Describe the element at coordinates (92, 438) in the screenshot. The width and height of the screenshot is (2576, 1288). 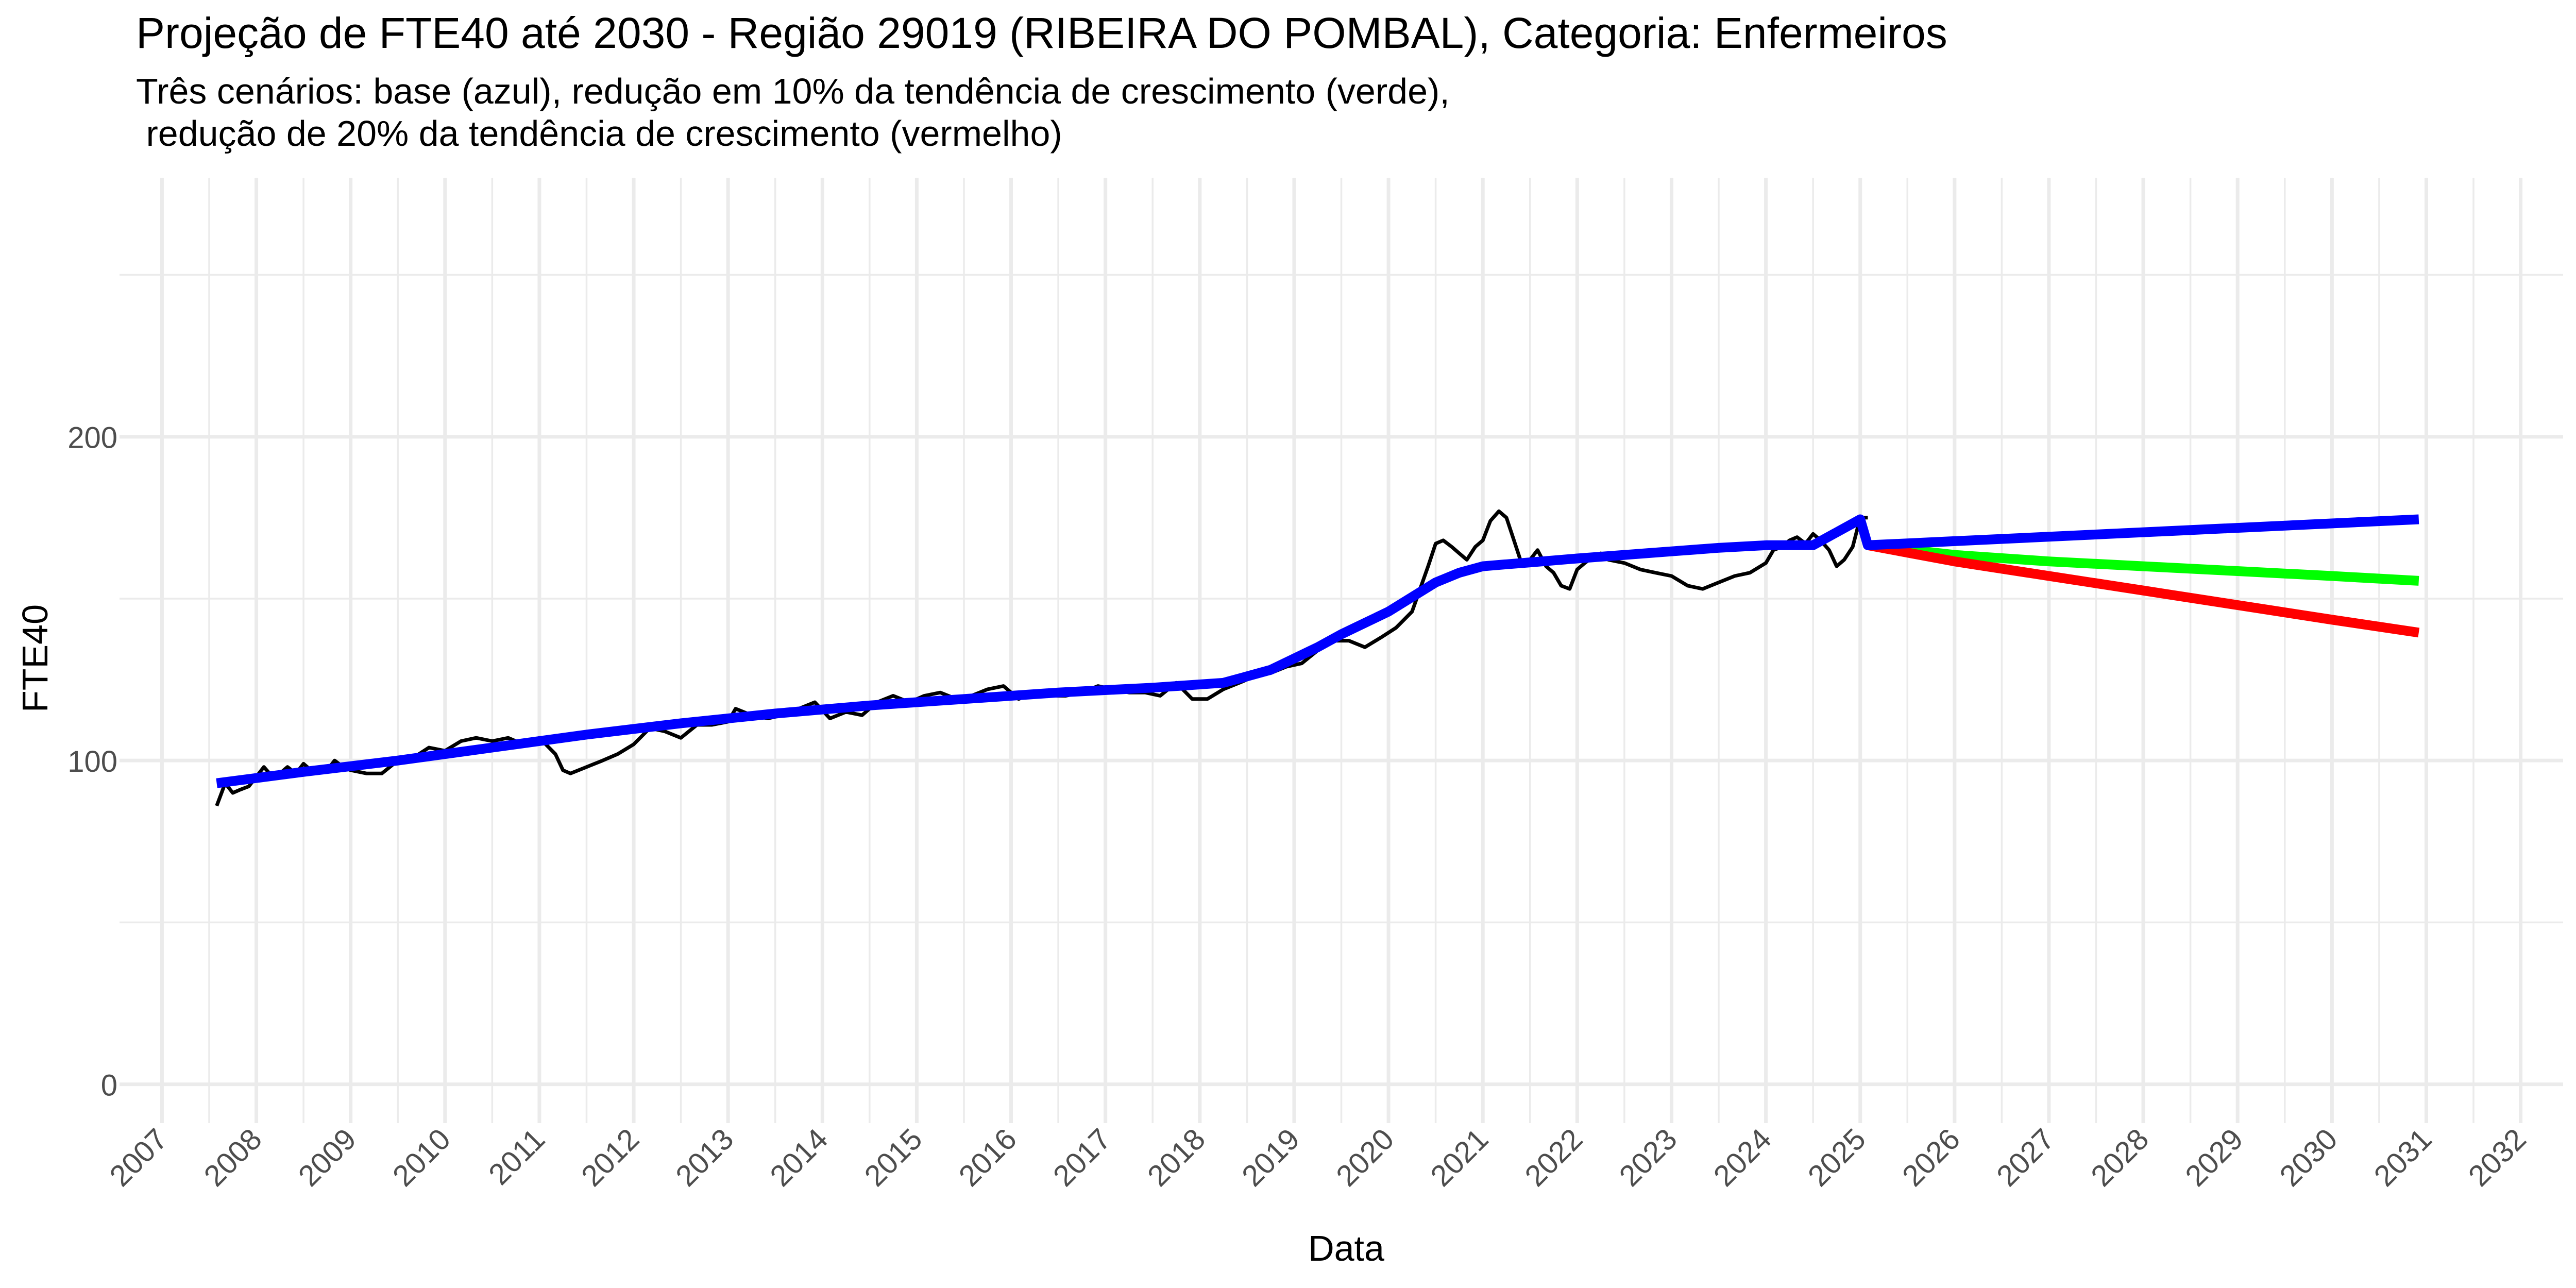
I see `y-tick-label: 200` at that location.